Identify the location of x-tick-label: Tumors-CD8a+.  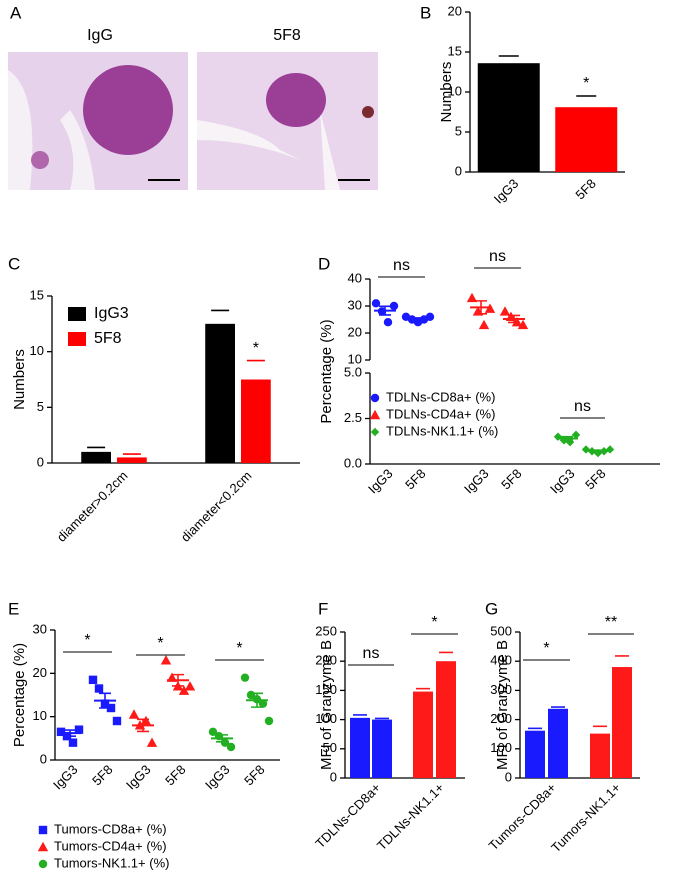
(522, 816).